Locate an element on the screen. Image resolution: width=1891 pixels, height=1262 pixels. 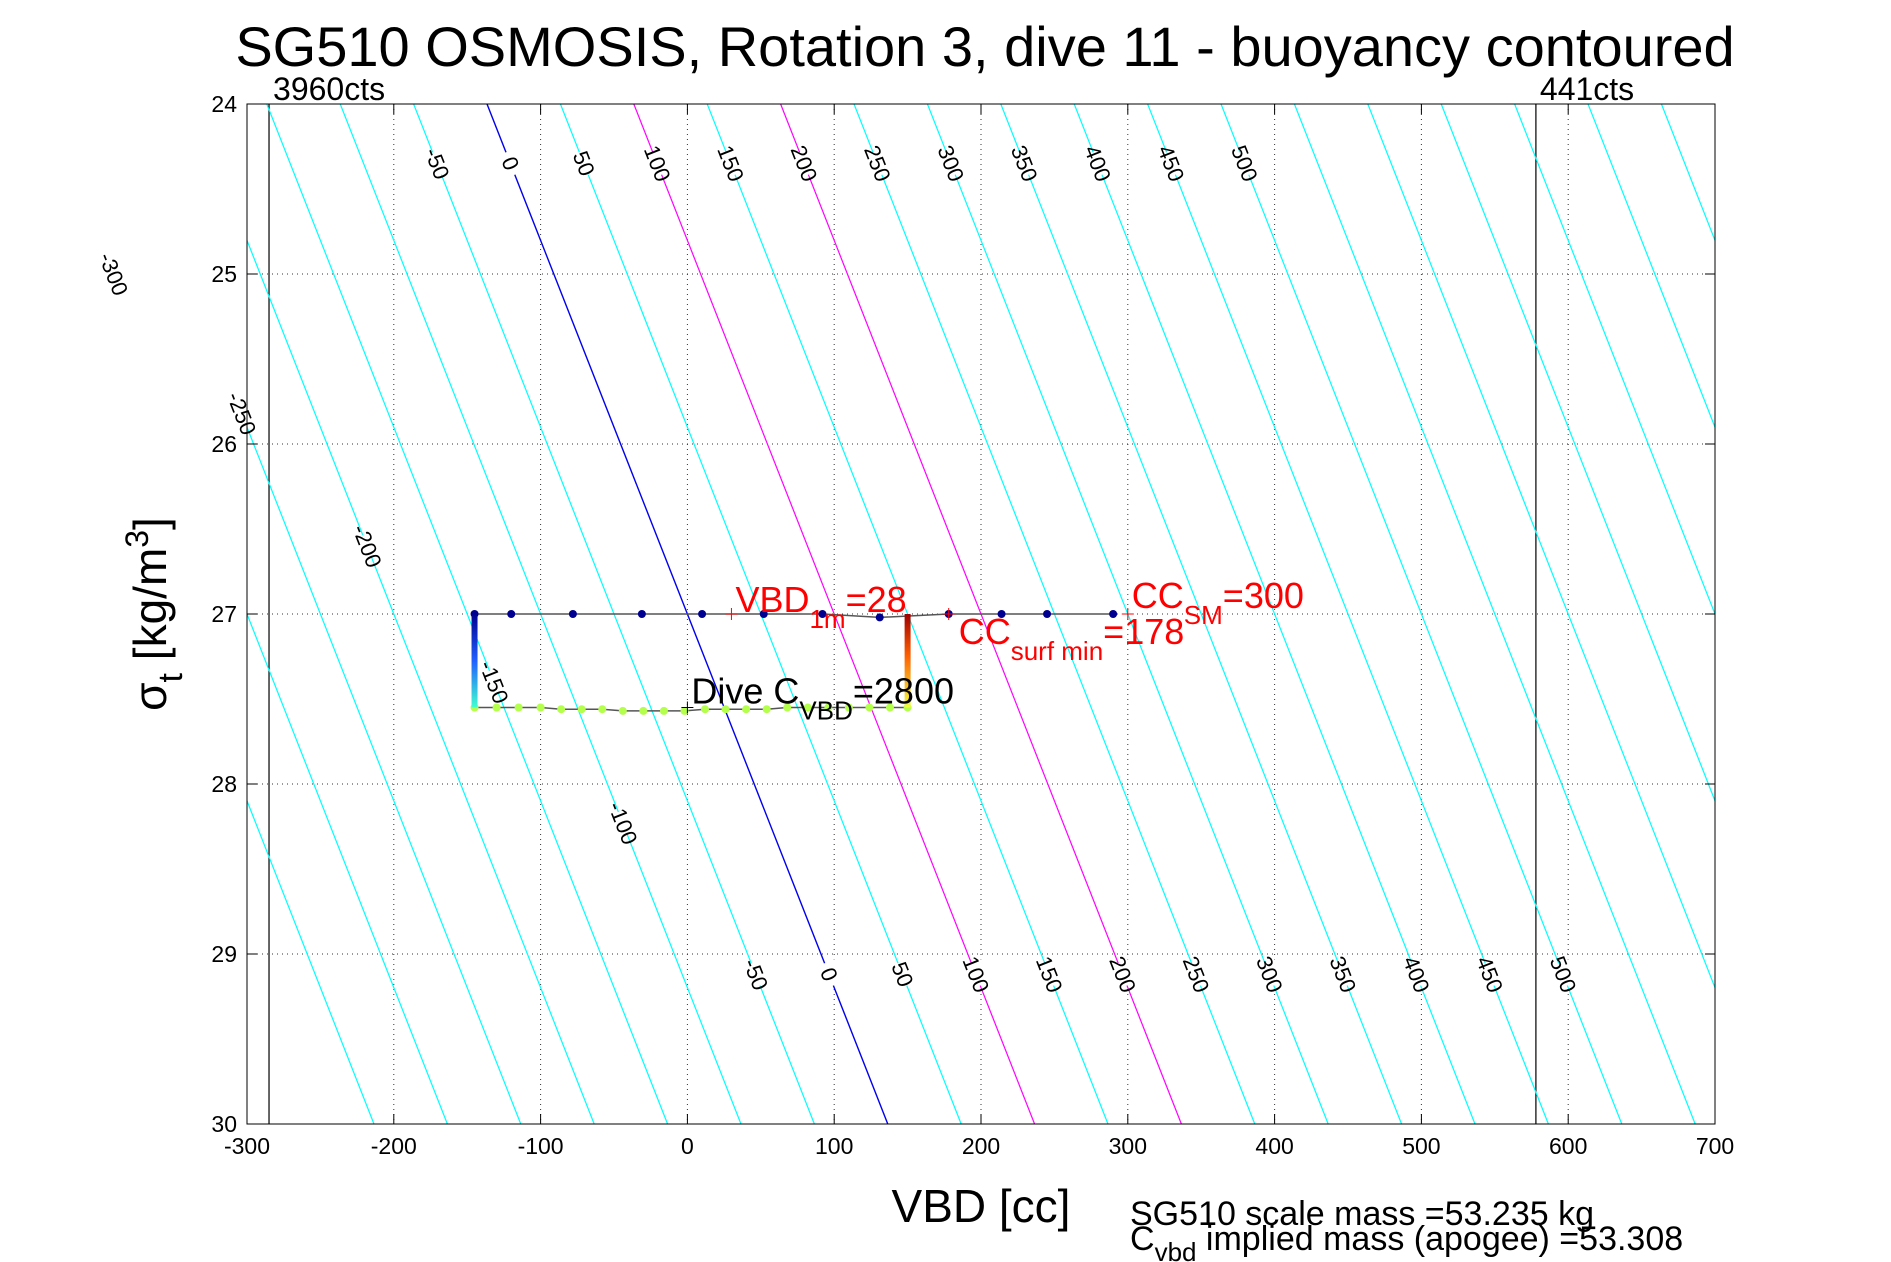
annotation-subscript: SM is located at coordinates (1203, 615).